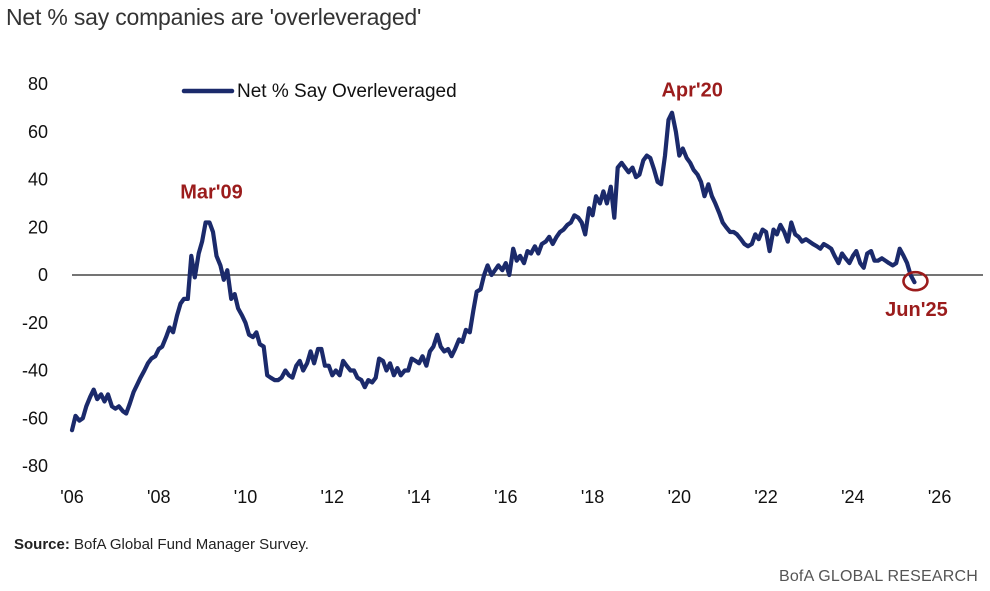  I want to click on y-tick-label: 60, so click(38, 132).